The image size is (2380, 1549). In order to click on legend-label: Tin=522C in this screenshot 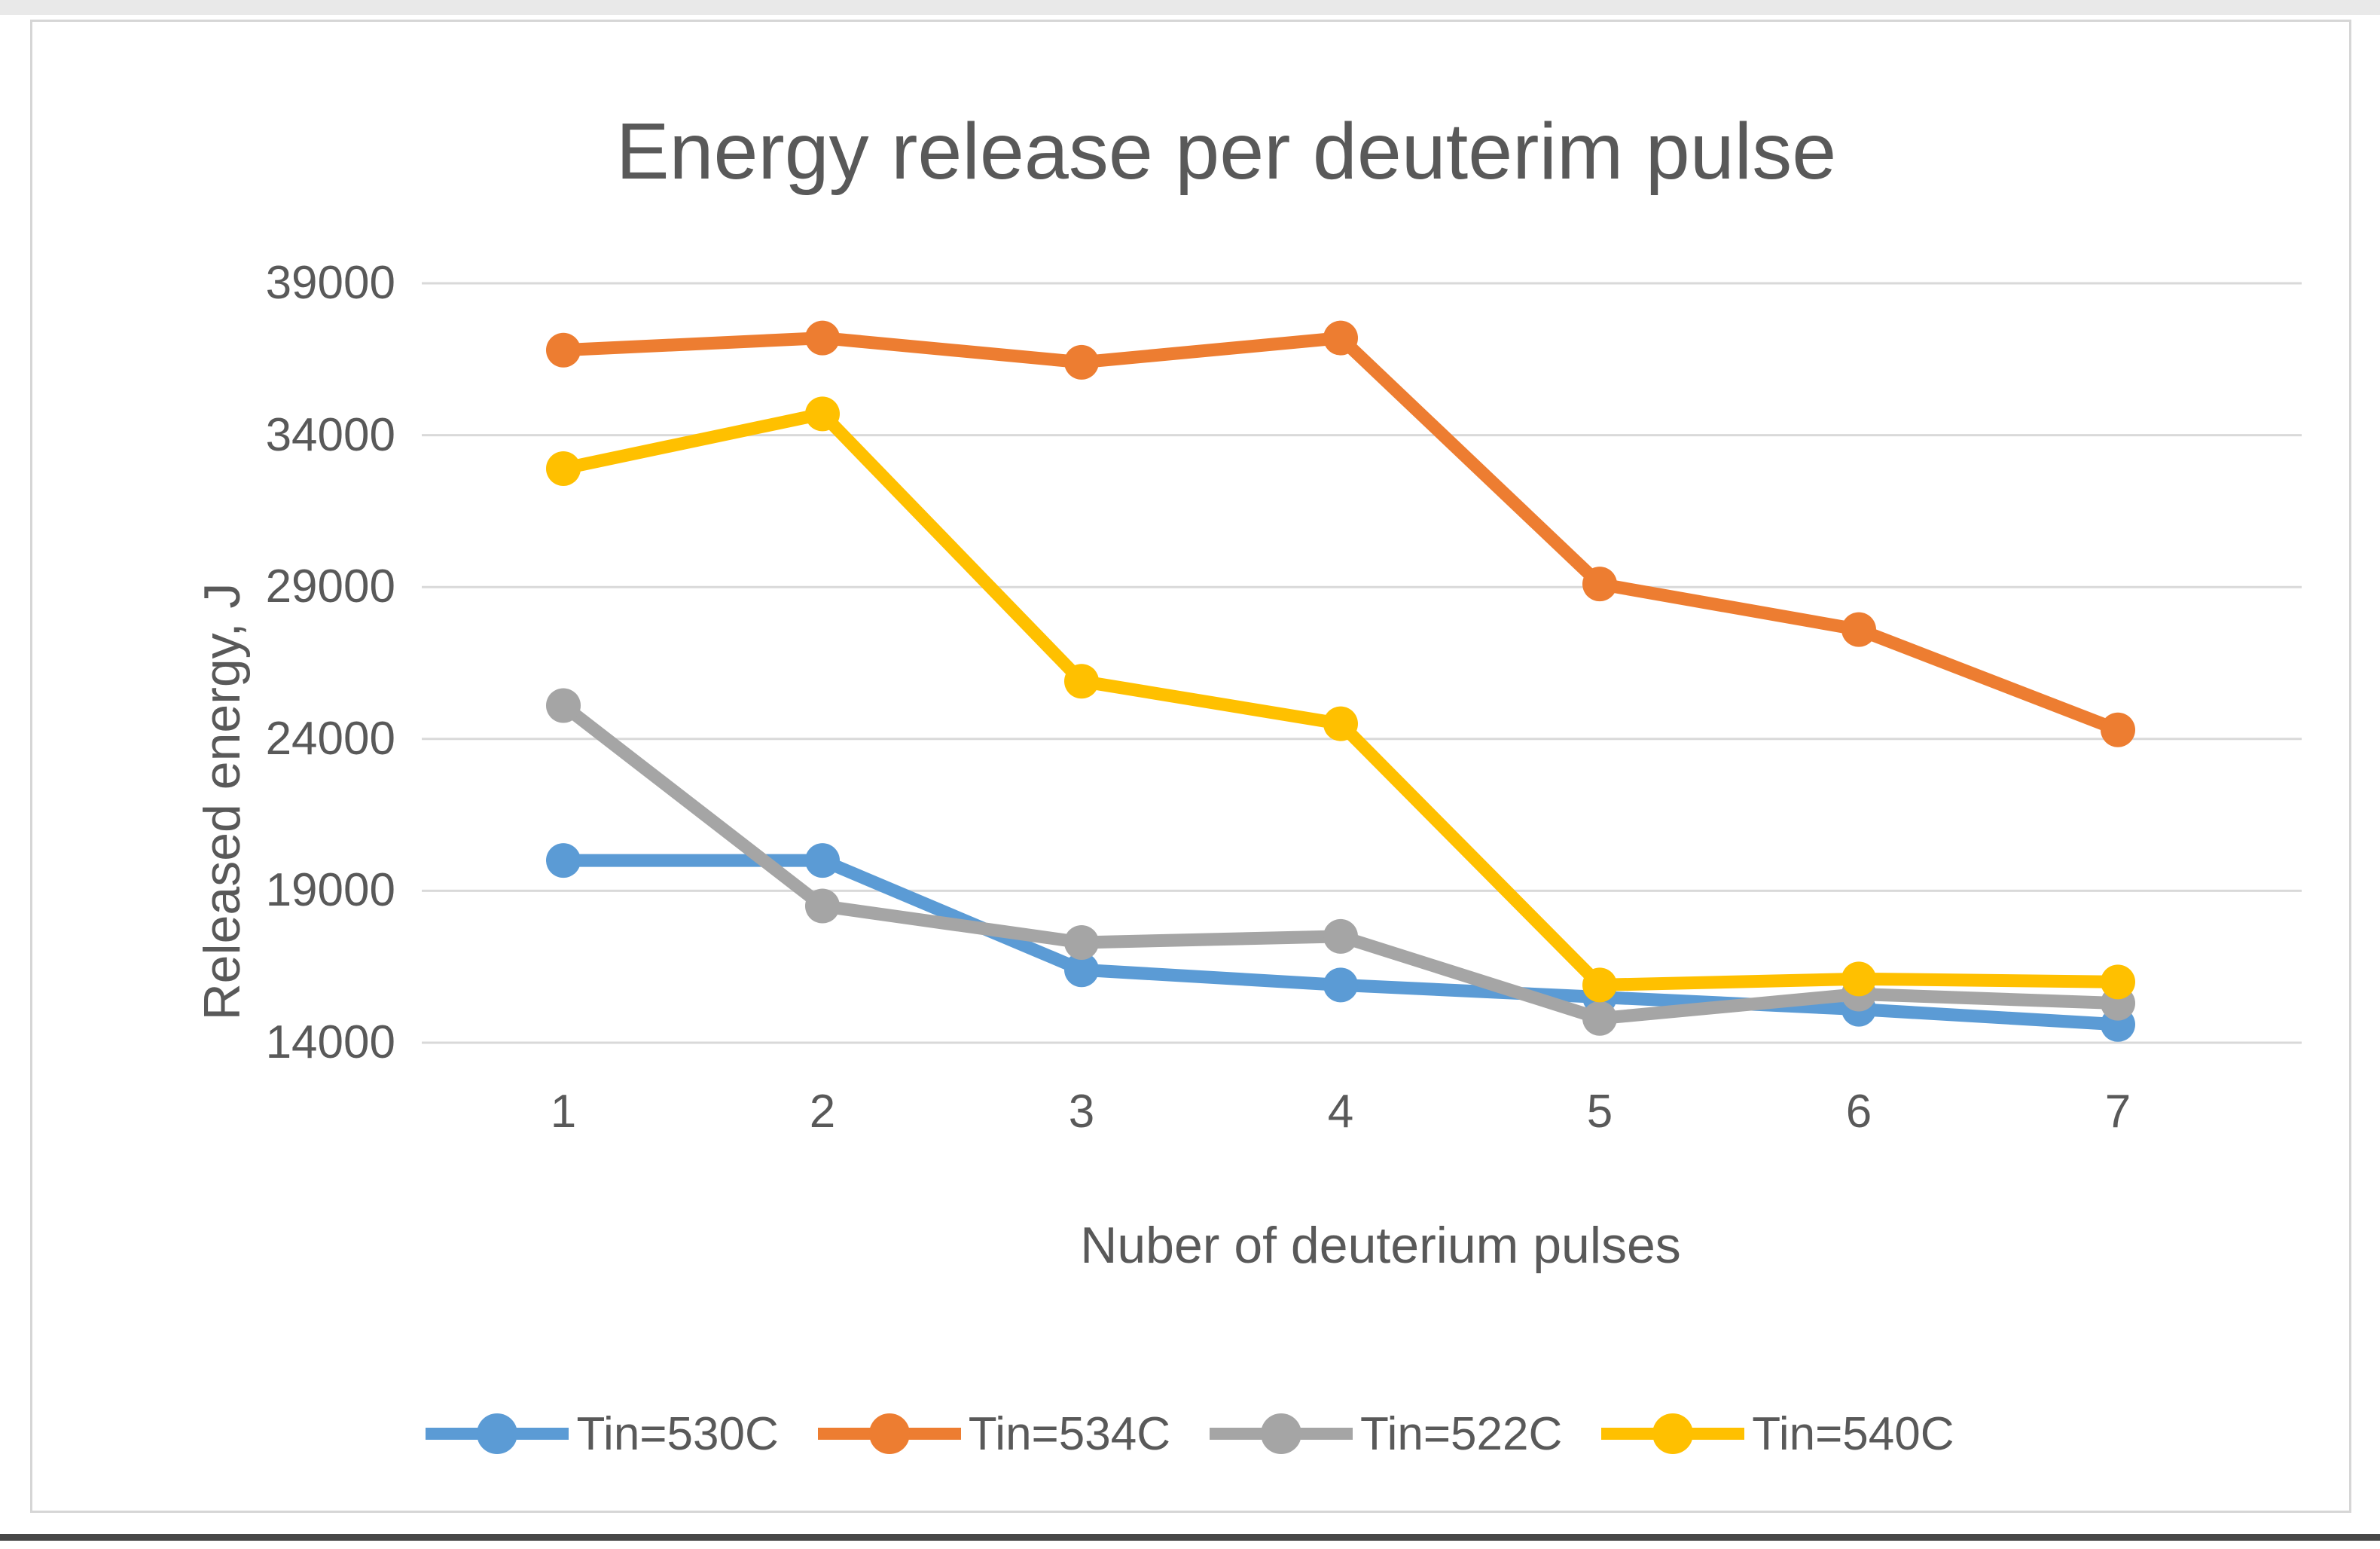, I will do `click(1461, 1433)`.